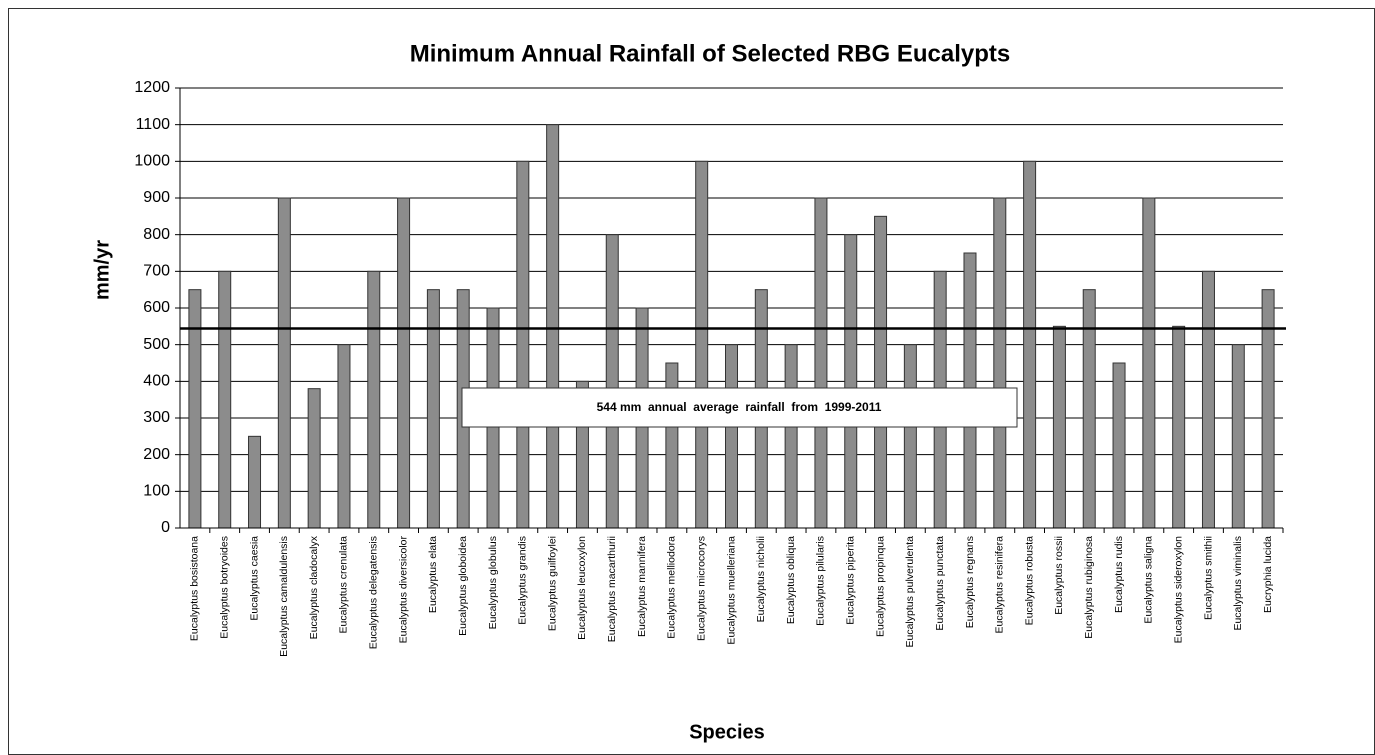 Image resolution: width=1375 pixels, height=755 pixels. I want to click on x-tick-label: Eucalyptus rossii, so click(1059, 575).